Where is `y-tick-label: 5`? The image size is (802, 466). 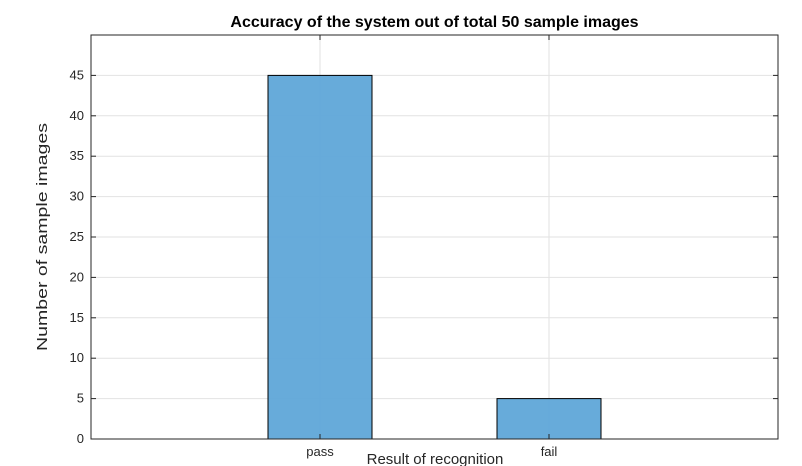
y-tick-label: 5 is located at coordinates (80, 398).